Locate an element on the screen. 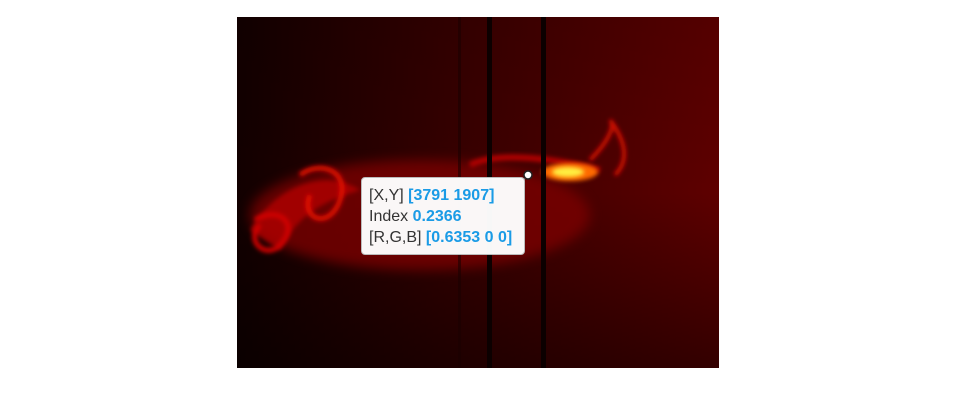 This screenshot has height=411, width=958. label: Index is located at coordinates (389, 216).